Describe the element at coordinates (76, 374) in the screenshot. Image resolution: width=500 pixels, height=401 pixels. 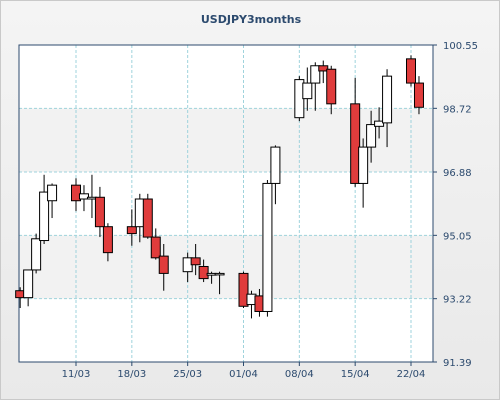
I see `x-tick-label: 11/03` at that location.